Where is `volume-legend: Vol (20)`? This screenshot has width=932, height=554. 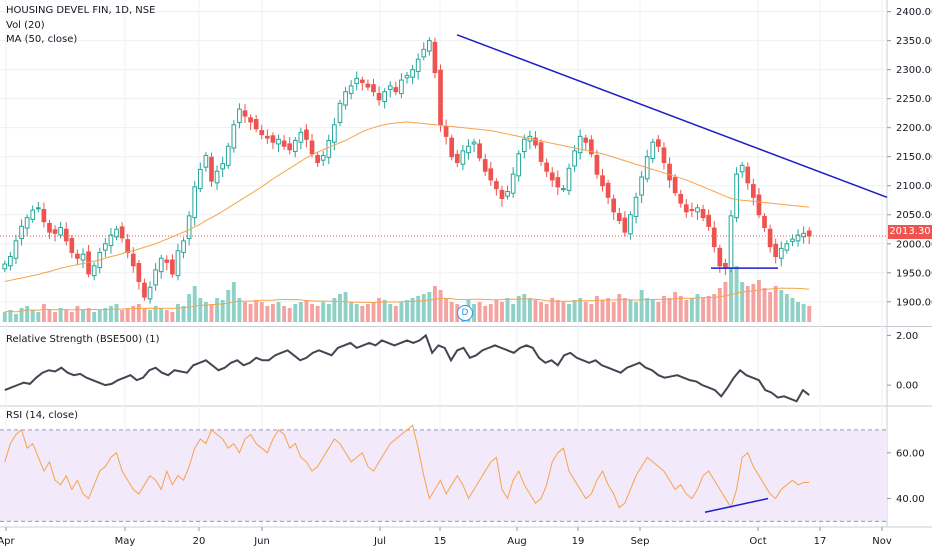 volume-legend: Vol (20) is located at coordinates (25, 25).